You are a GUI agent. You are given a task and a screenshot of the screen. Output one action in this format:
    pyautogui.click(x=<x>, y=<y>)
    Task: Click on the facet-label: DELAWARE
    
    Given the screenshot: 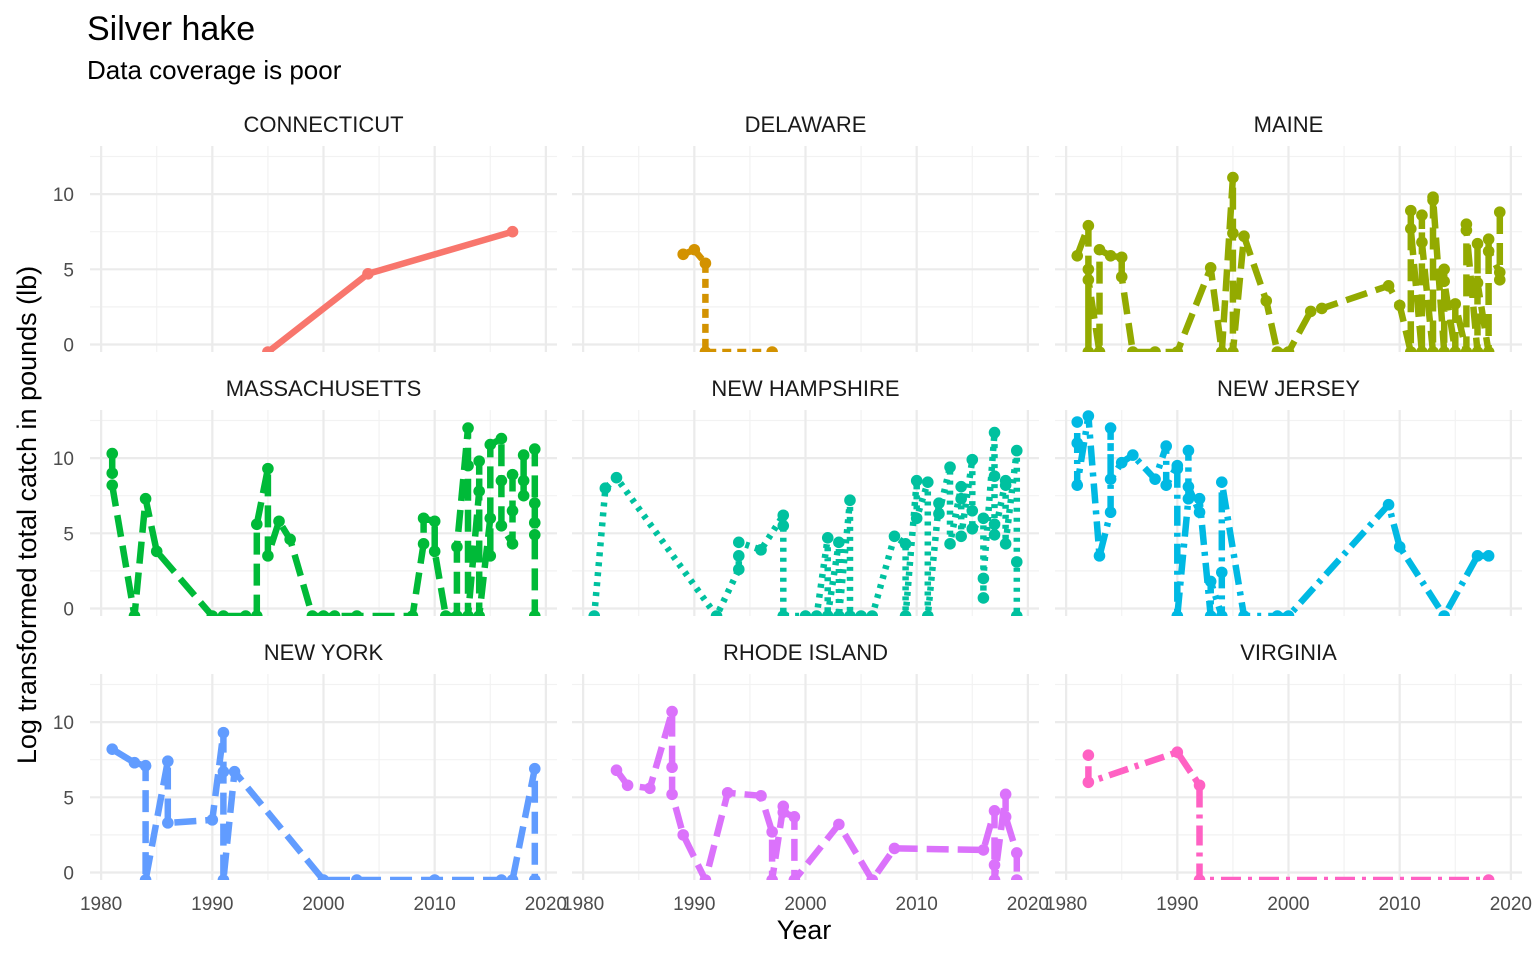 What is the action you would take?
    pyautogui.click(x=806, y=124)
    